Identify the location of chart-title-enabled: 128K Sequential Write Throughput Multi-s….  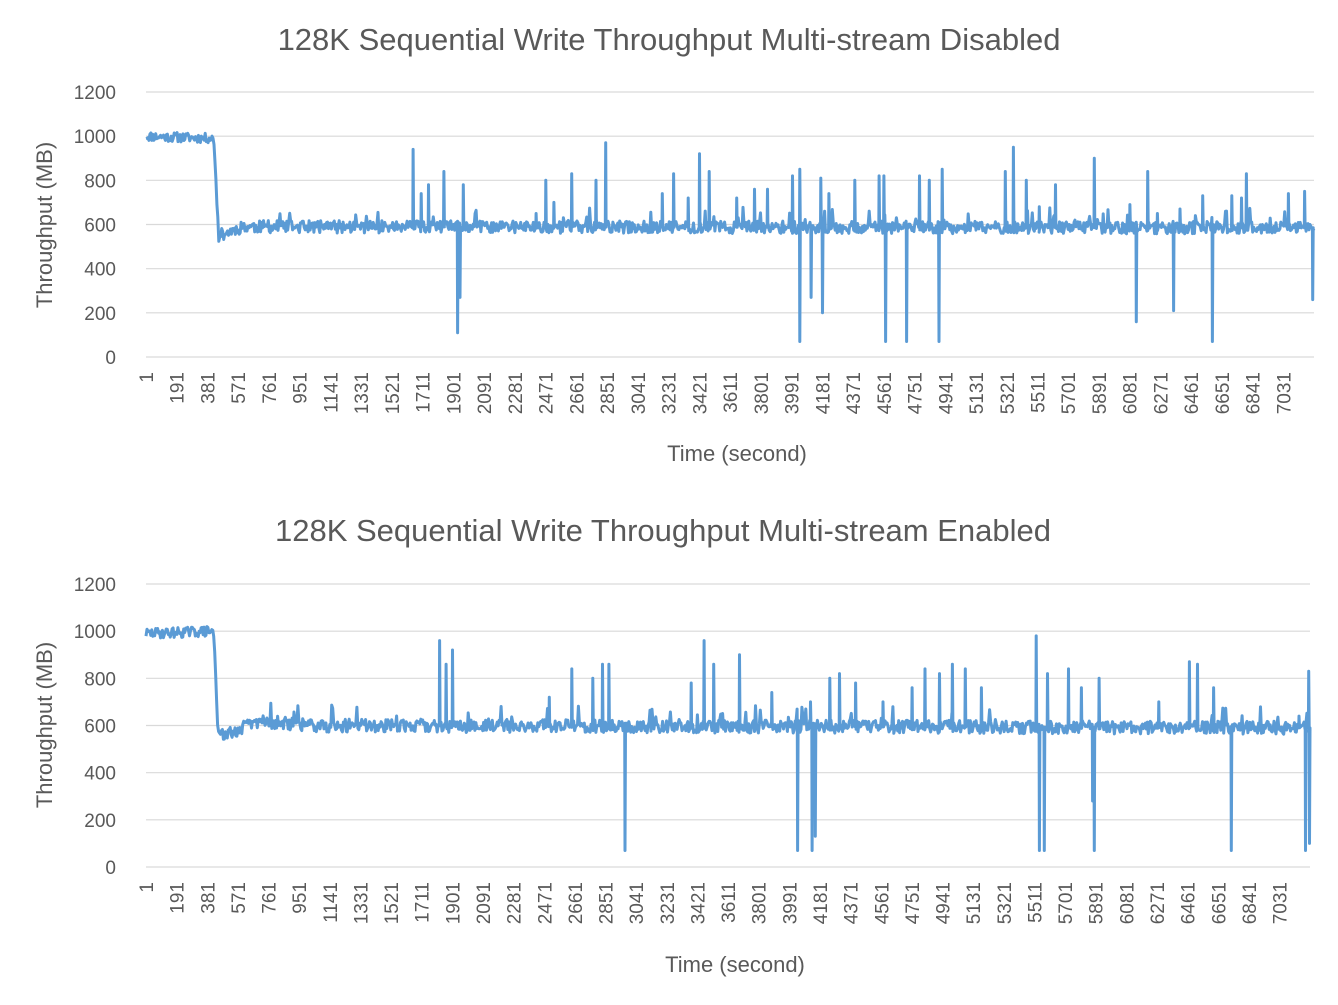
(662, 530).